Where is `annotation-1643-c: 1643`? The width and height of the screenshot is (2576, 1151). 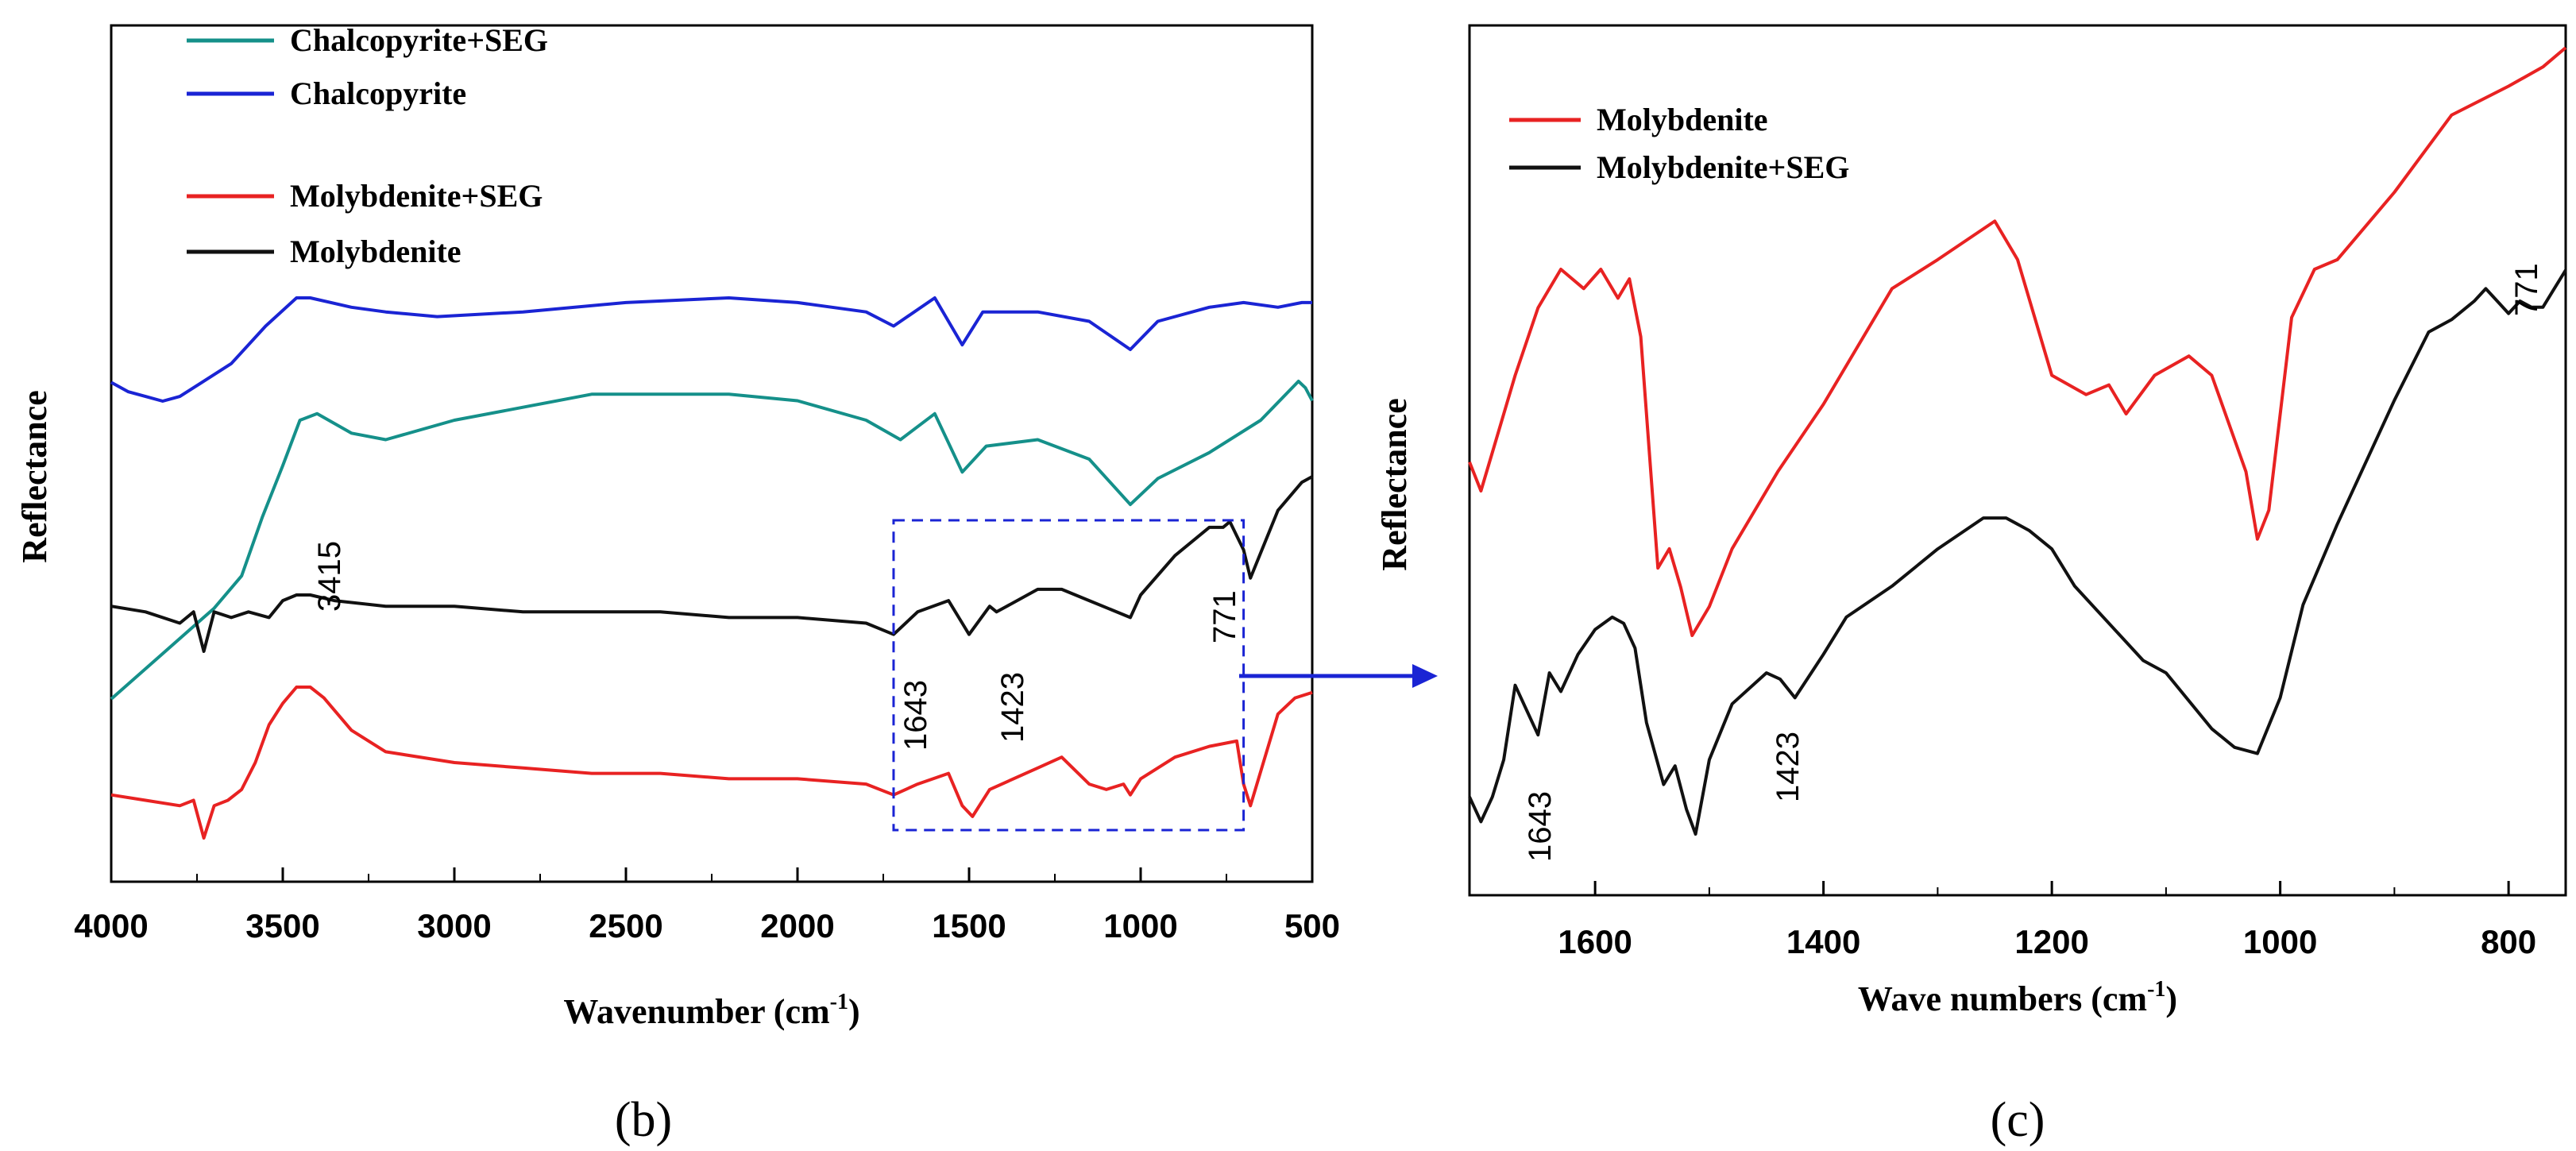
annotation-1643-c: 1643 is located at coordinates (1540, 827).